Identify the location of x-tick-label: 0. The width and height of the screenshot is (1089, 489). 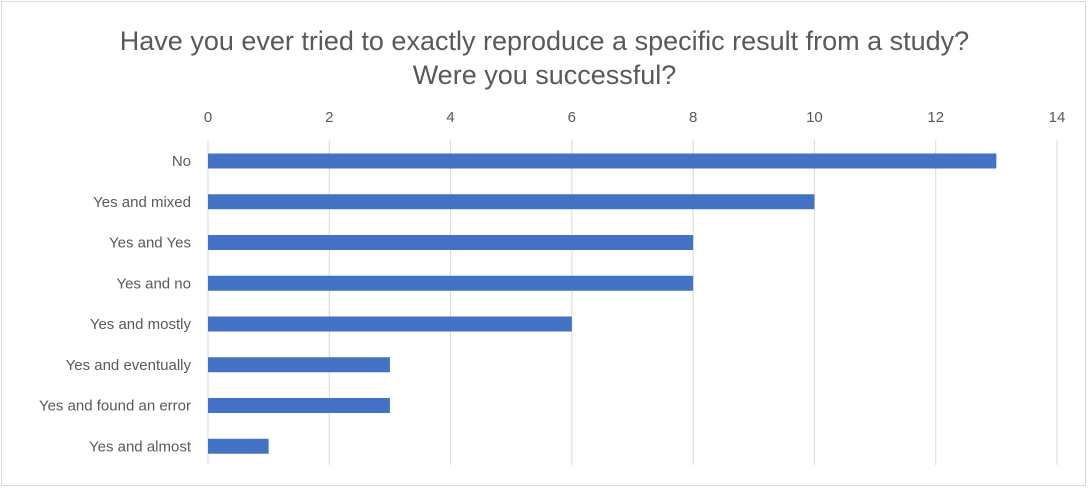
(208, 117).